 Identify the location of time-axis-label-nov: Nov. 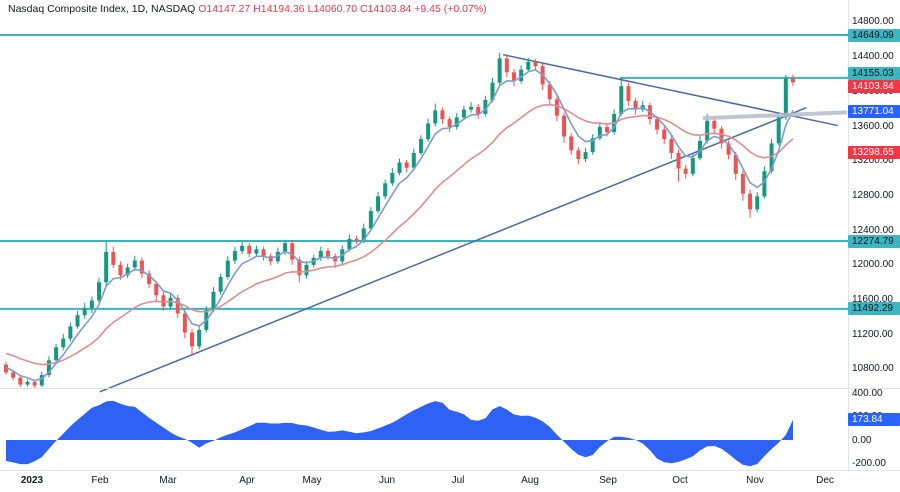
(755, 480).